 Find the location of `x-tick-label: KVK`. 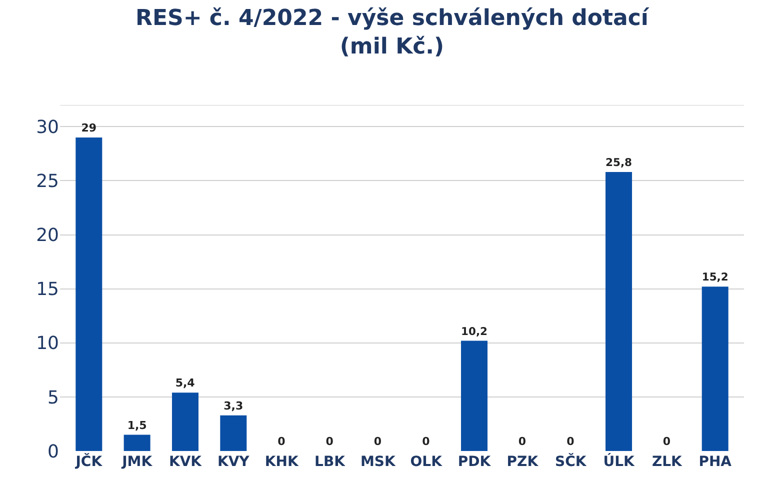

x-tick-label: KVK is located at coordinates (185, 462).